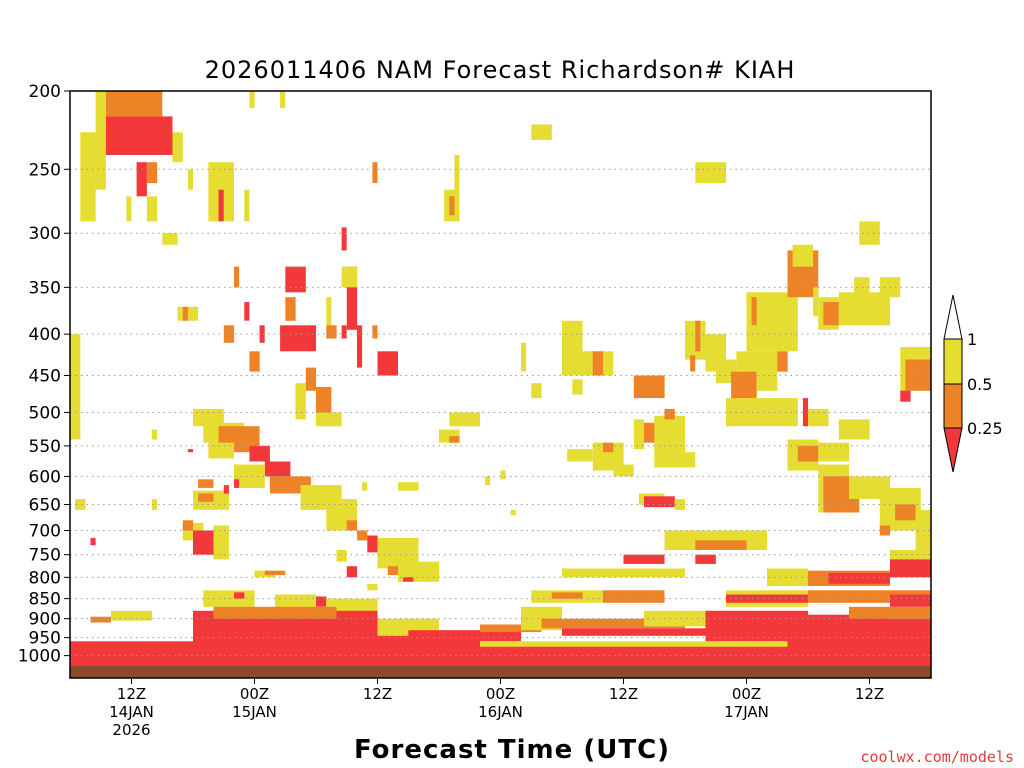 Image resolution: width=1024 pixels, height=768 pixels. I want to click on credit-text: coolwx.com/models, so click(937, 757).